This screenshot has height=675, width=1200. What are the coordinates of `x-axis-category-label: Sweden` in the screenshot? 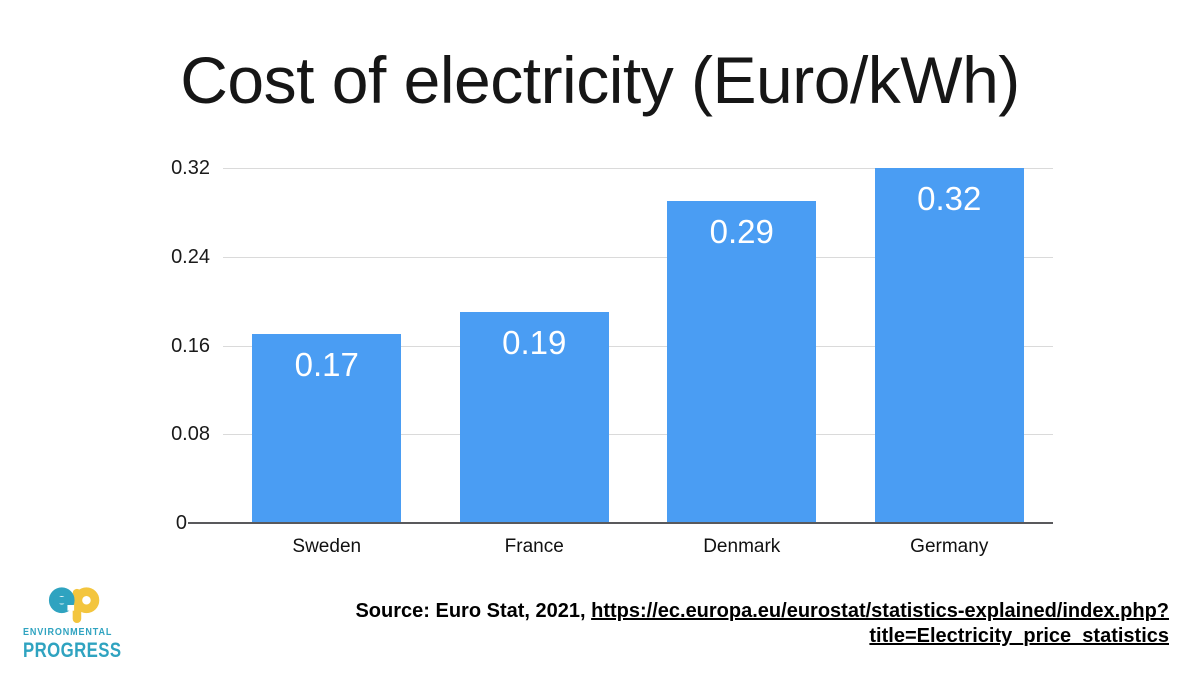 It's located at (327, 546).